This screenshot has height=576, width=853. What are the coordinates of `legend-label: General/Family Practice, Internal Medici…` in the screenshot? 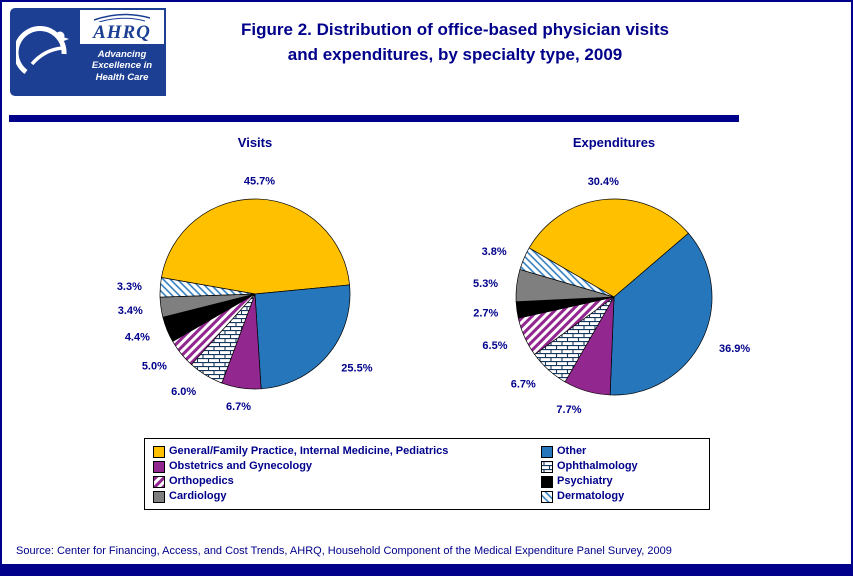 It's located at (309, 451).